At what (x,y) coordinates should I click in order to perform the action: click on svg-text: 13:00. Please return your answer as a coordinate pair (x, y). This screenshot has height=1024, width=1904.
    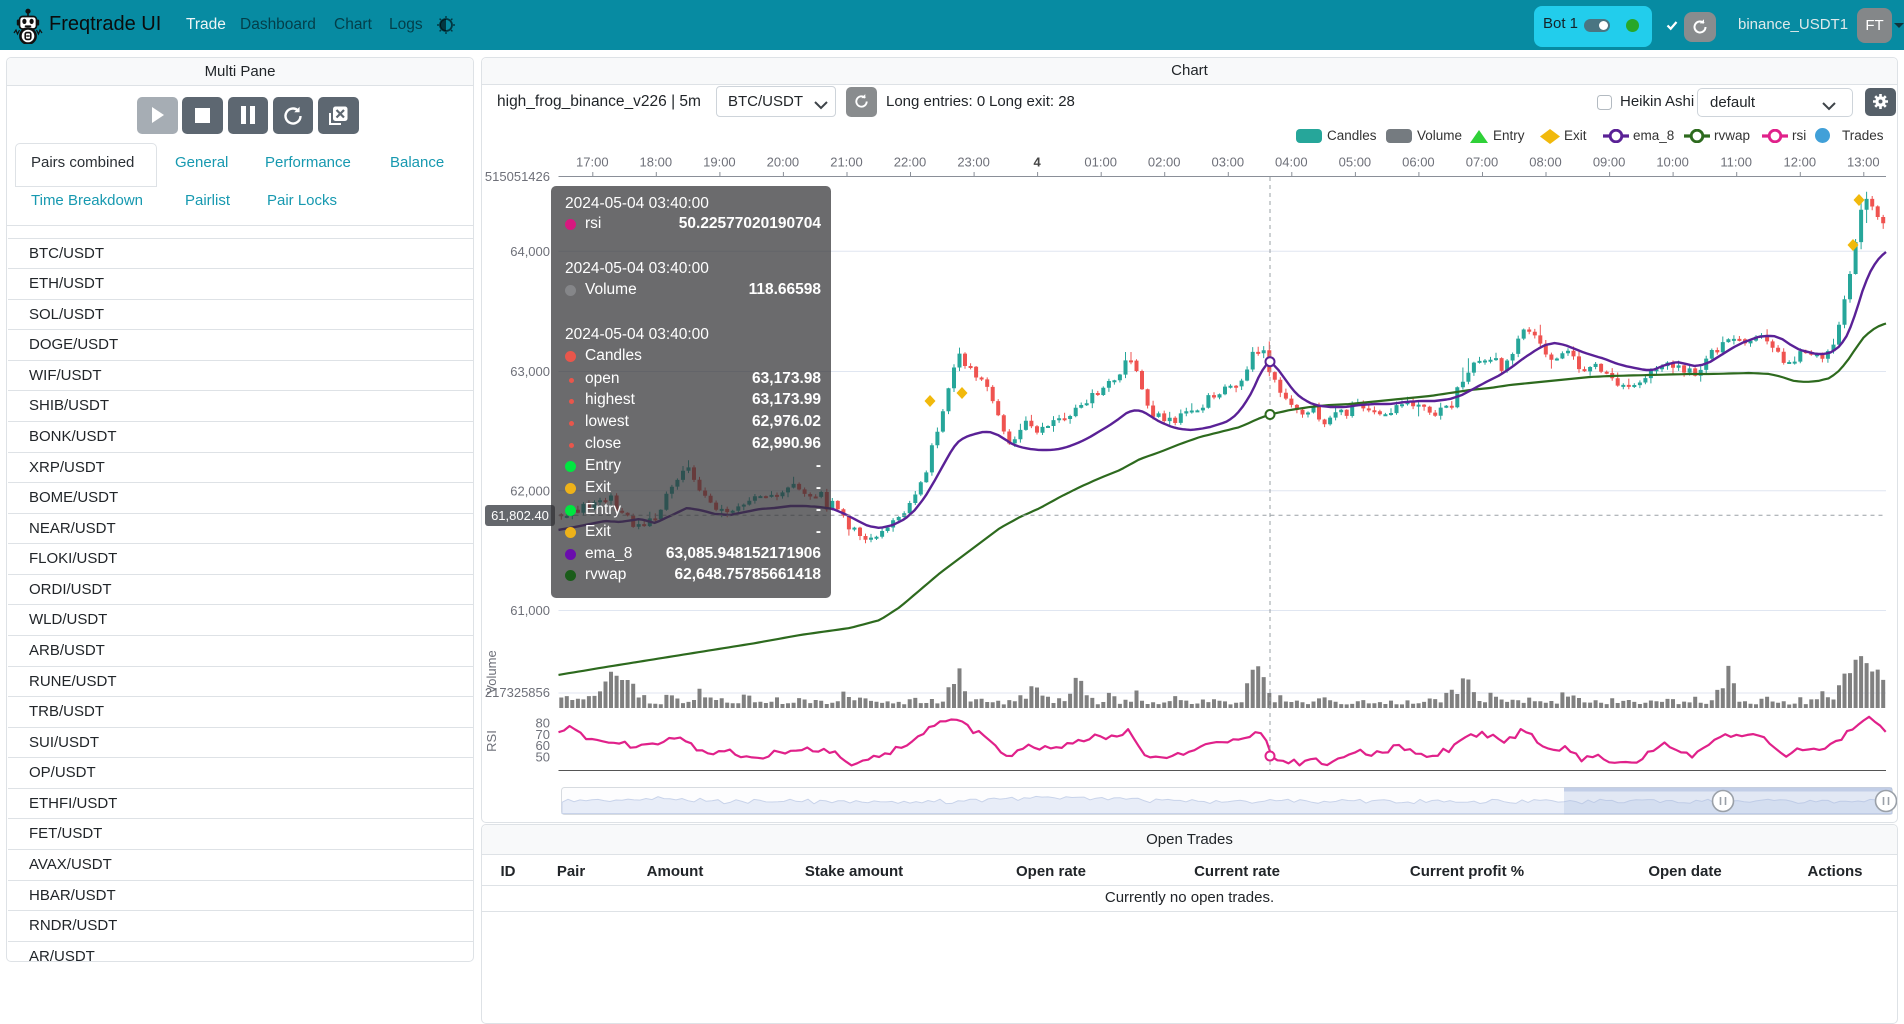
    Looking at the image, I should click on (1863, 162).